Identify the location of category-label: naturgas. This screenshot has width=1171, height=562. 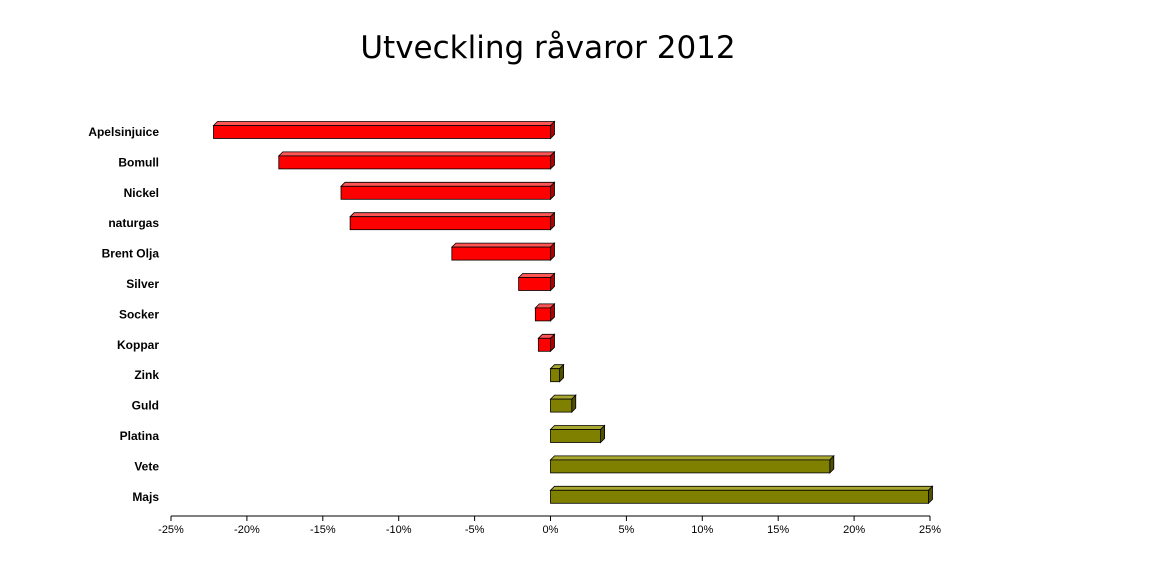
(133, 223).